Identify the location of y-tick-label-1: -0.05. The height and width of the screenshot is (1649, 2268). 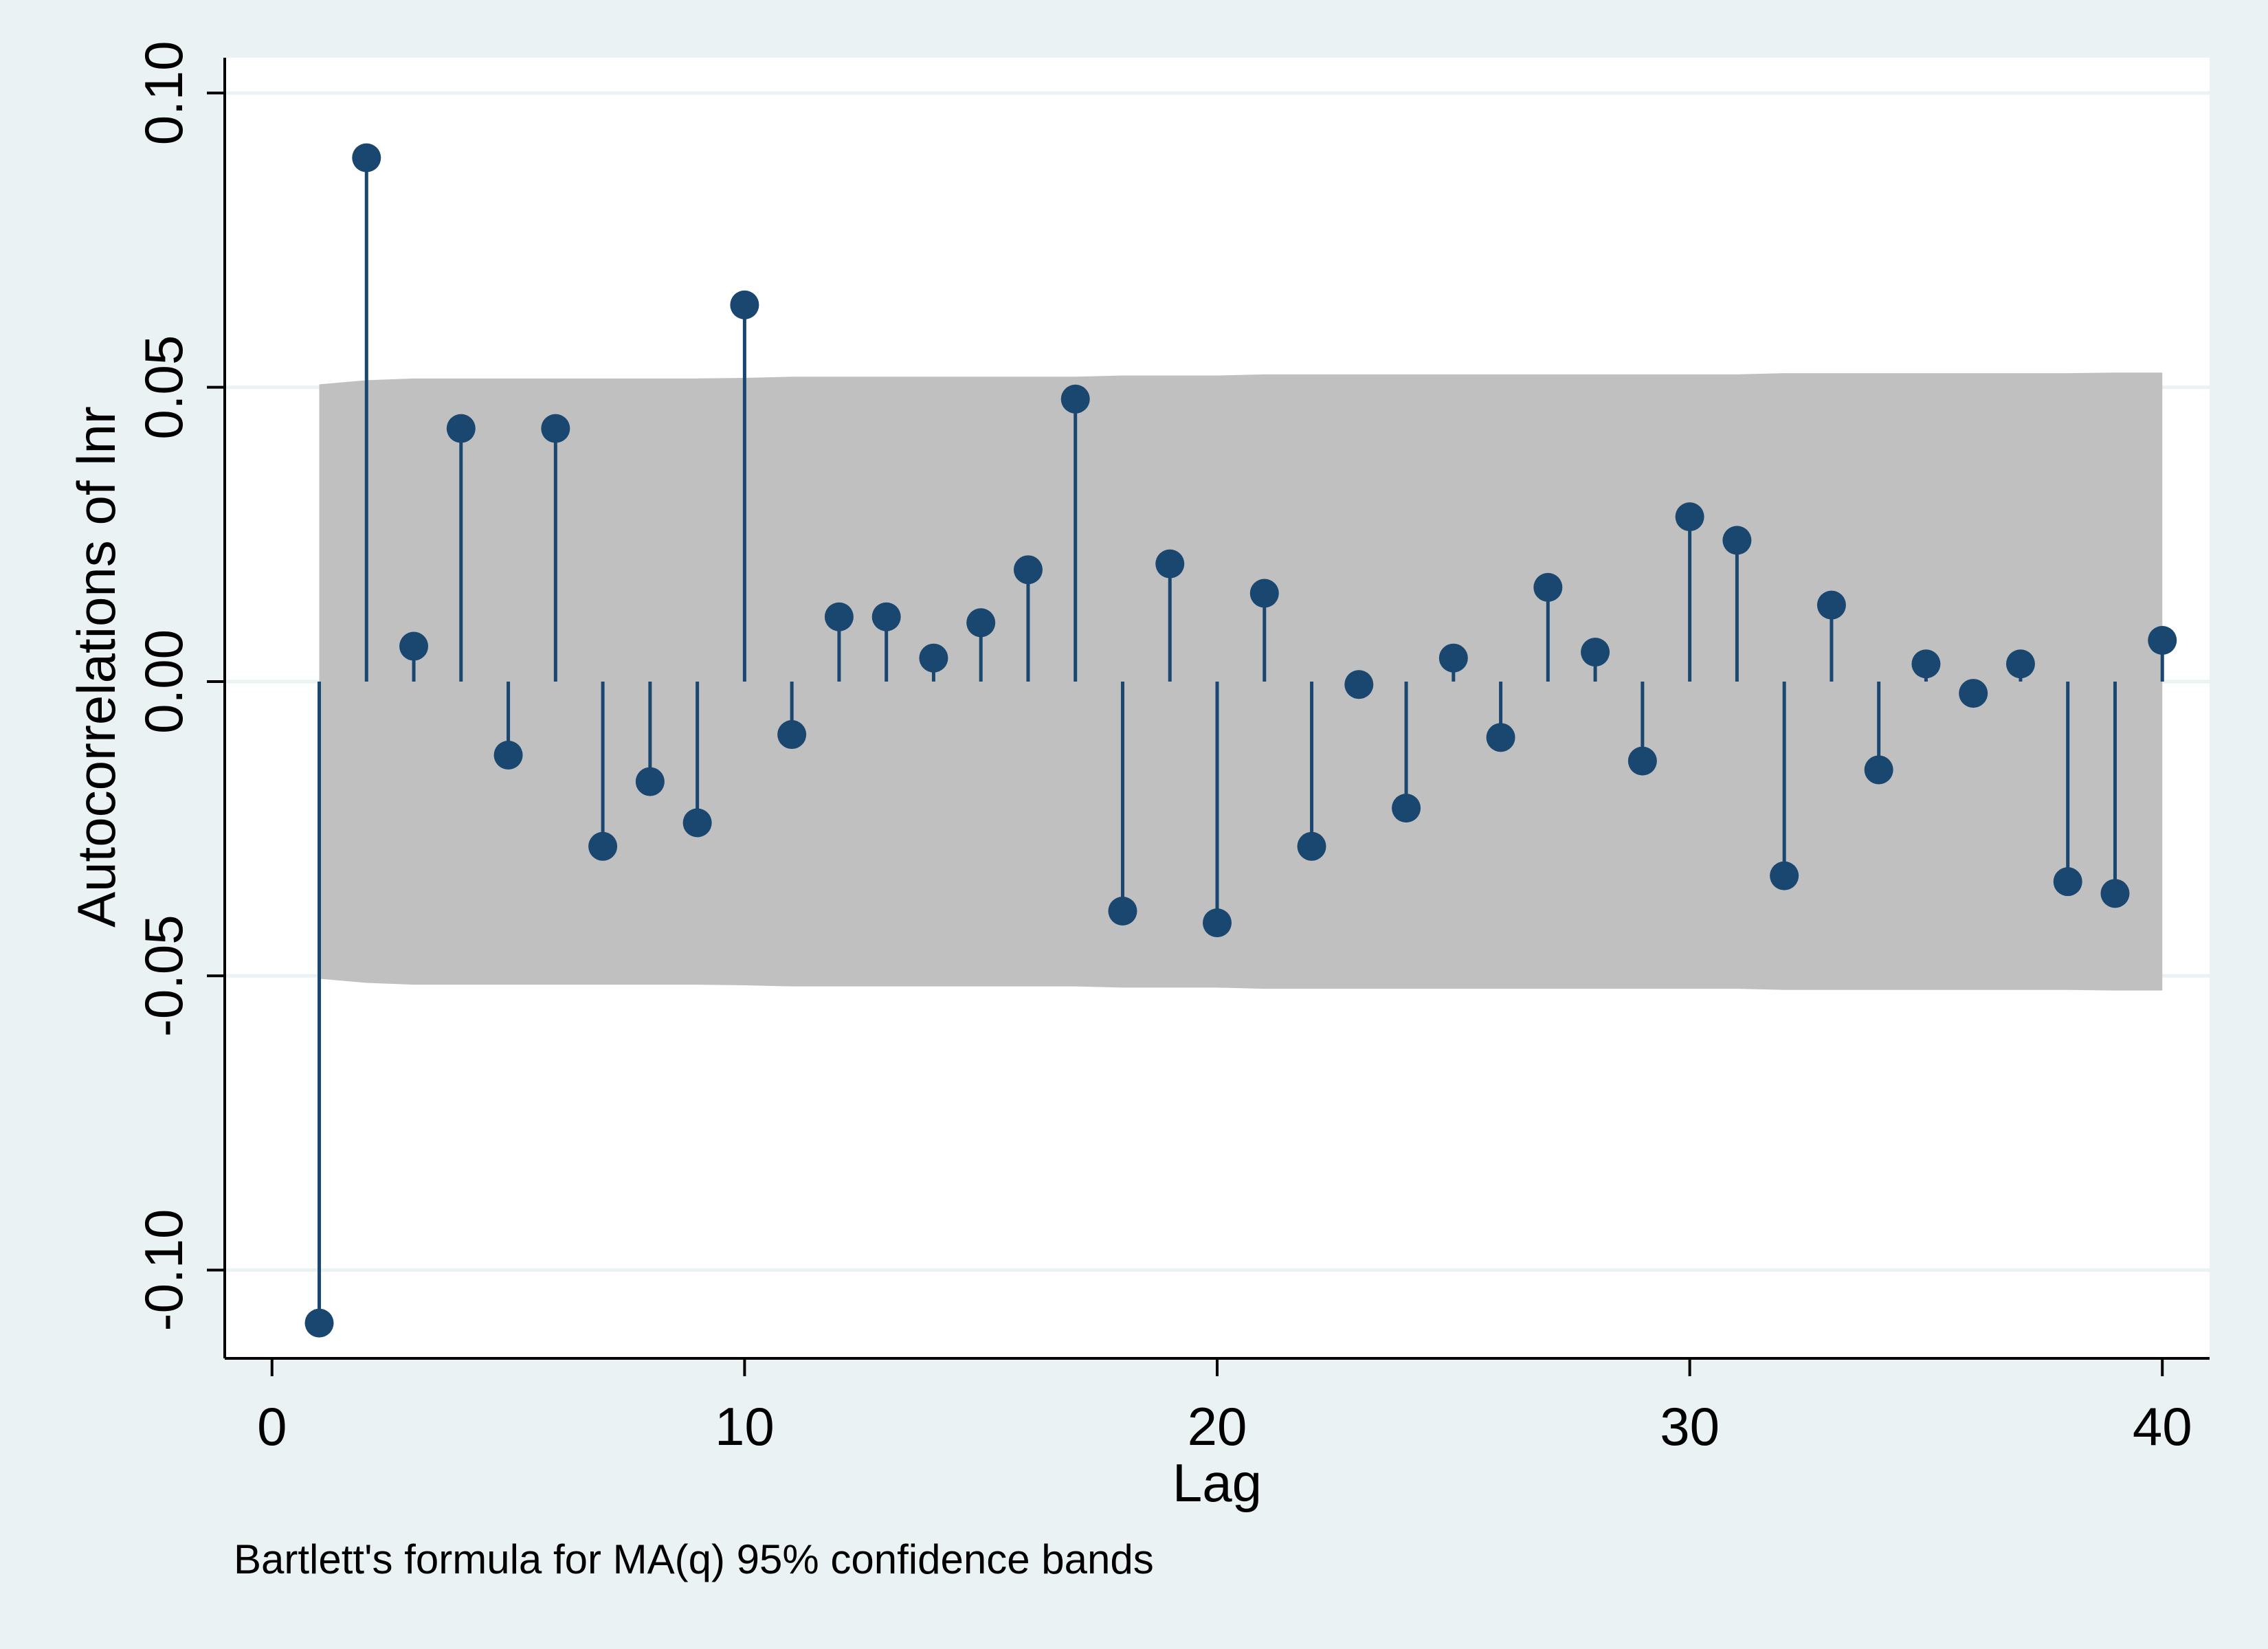
(163, 976).